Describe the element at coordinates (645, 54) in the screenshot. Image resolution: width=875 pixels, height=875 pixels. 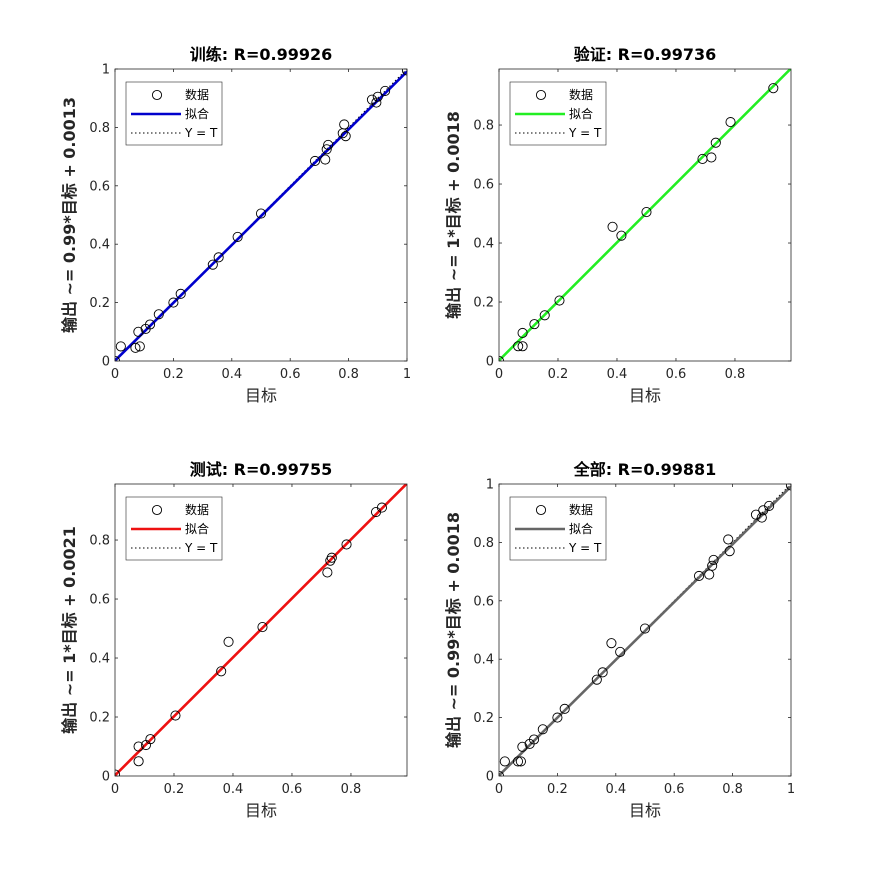
I see `panel-title: 验证: R=0.99736` at that location.